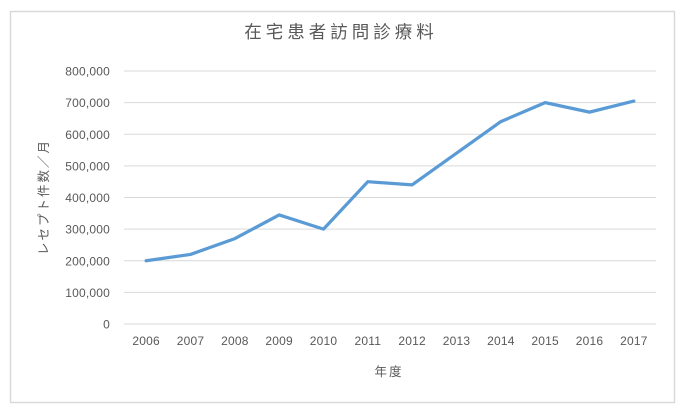 The image size is (682, 411). Describe the element at coordinates (87, 135) in the screenshot. I see `y-tick-label: 600,000` at that location.